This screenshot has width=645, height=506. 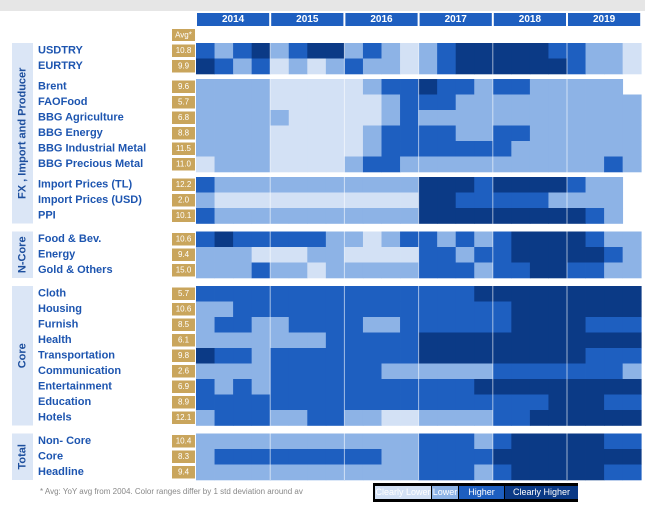 What do you see at coordinates (233, 19) in the screenshot?
I see `year-header` at bounding box center [233, 19].